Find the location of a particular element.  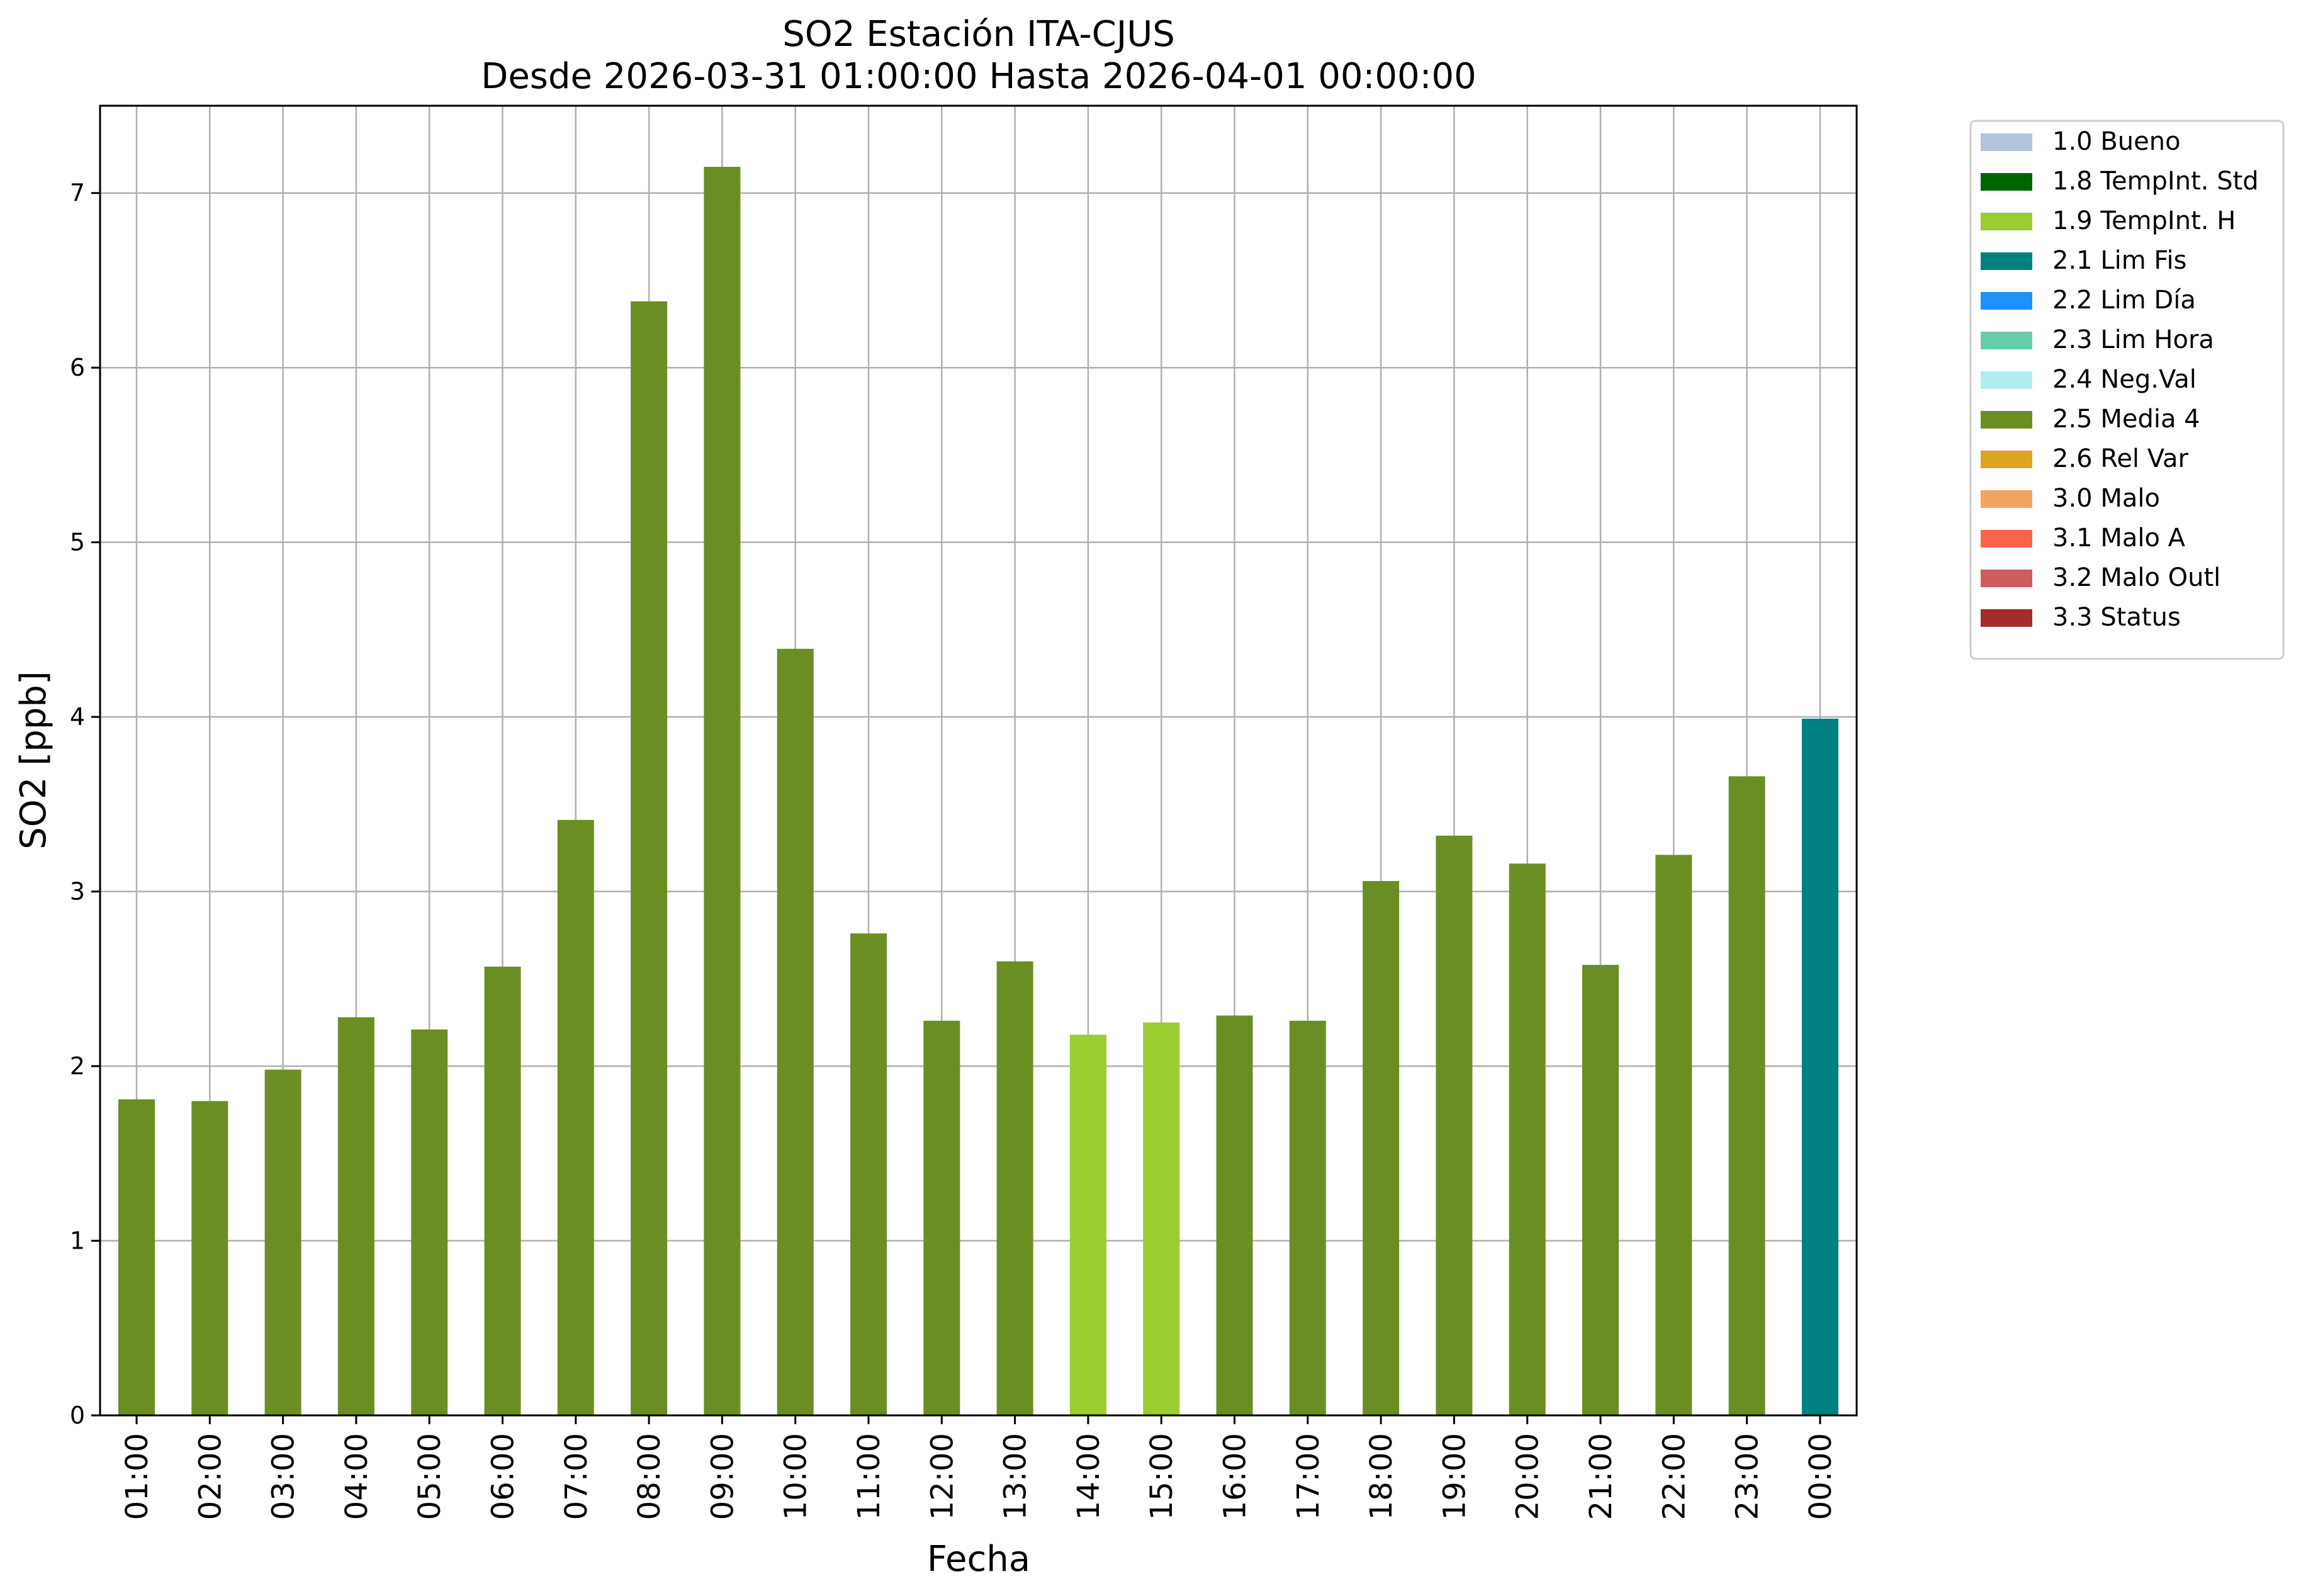

legend-label: 2.6 Rel Var is located at coordinates (2120, 458).